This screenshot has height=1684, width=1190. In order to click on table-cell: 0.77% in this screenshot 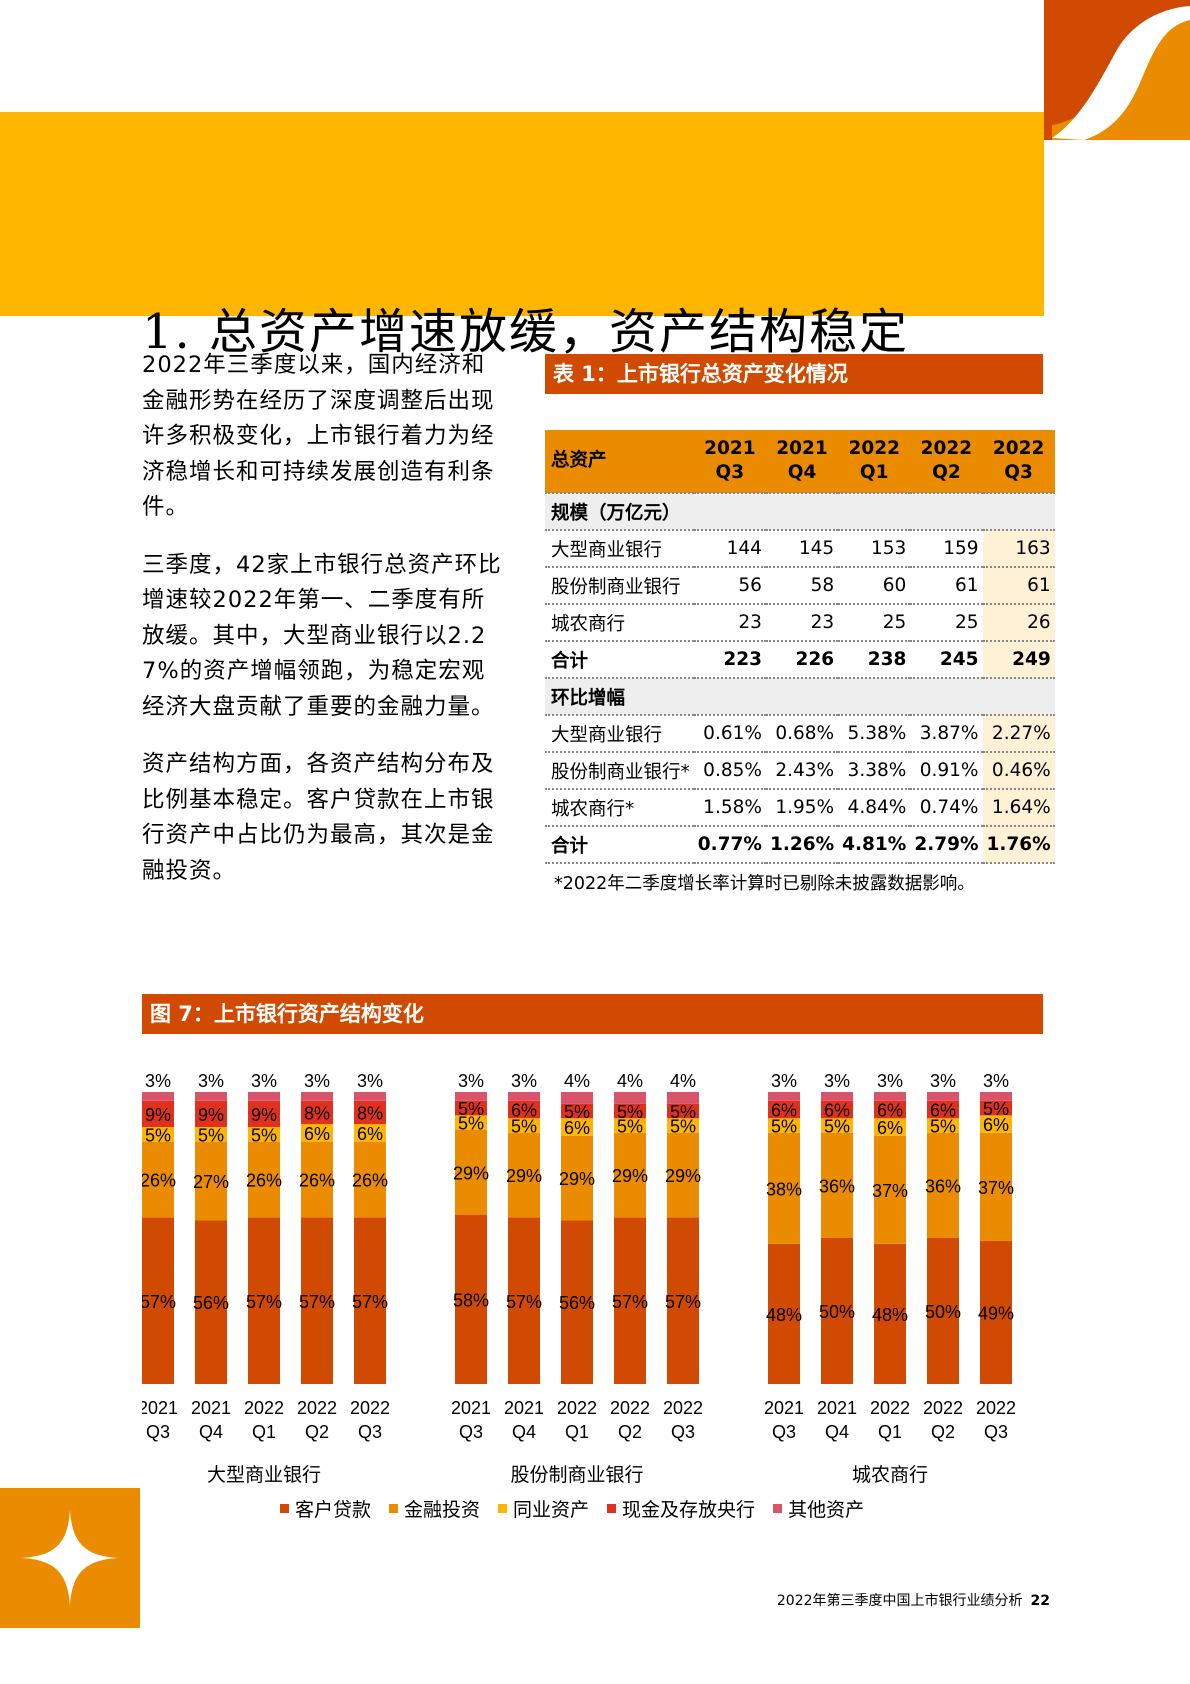, I will do `click(729, 845)`.